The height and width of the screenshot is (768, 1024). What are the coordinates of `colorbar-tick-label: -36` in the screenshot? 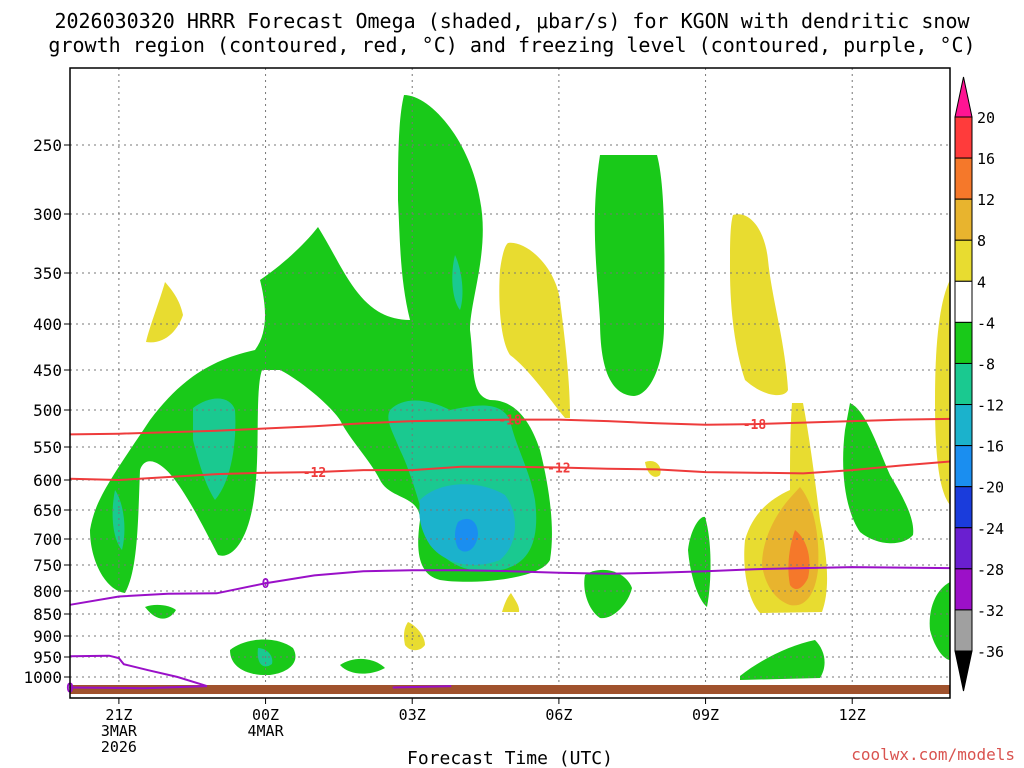 It's located at (990, 652).